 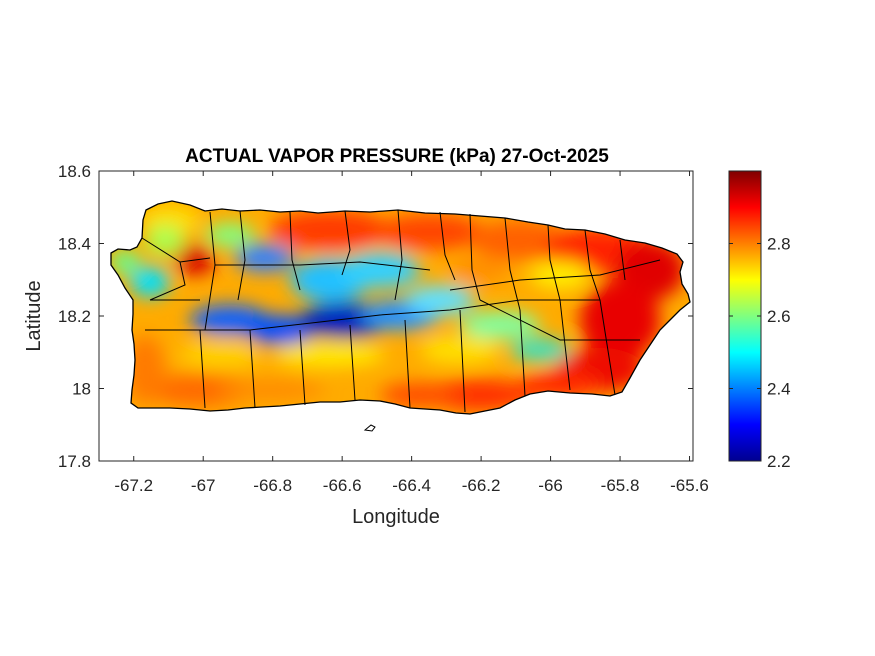 I want to click on colorbar-tick-label: 2.8, so click(x=779, y=244).